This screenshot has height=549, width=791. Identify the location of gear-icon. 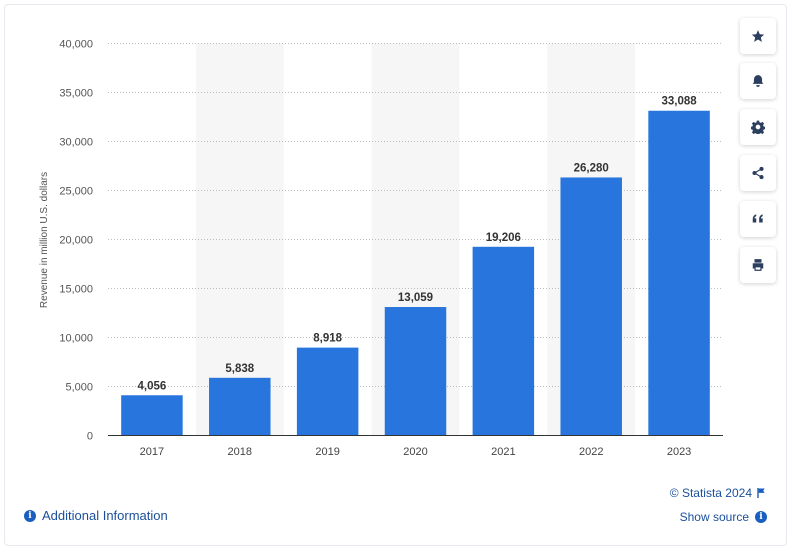
(758, 127).